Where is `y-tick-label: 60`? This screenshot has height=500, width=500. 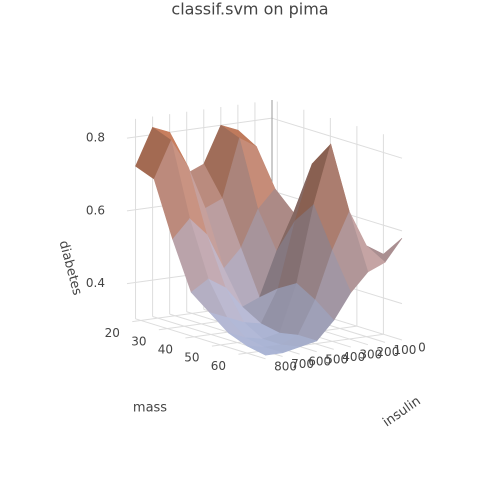 y-tick-label: 60 is located at coordinates (218, 366).